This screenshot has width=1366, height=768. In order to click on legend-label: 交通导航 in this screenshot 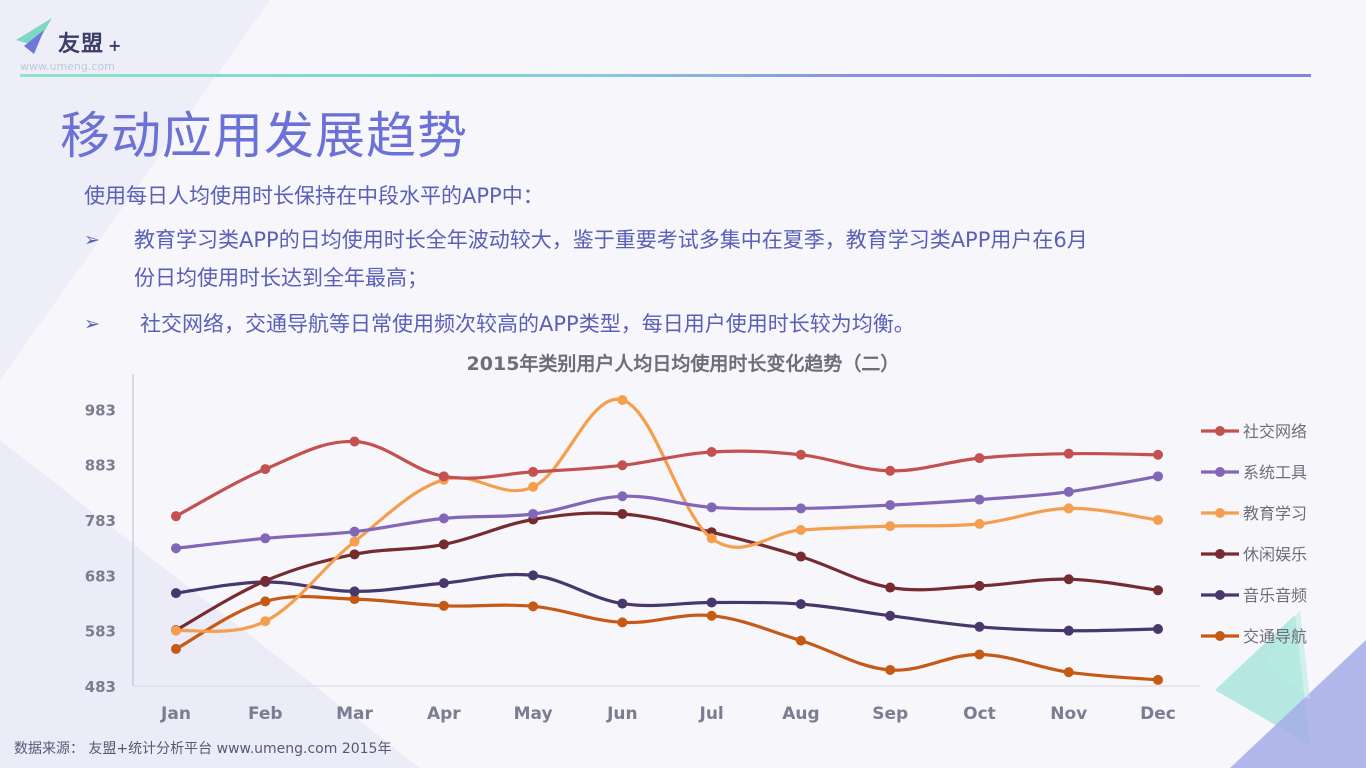, I will do `click(1275, 636)`.